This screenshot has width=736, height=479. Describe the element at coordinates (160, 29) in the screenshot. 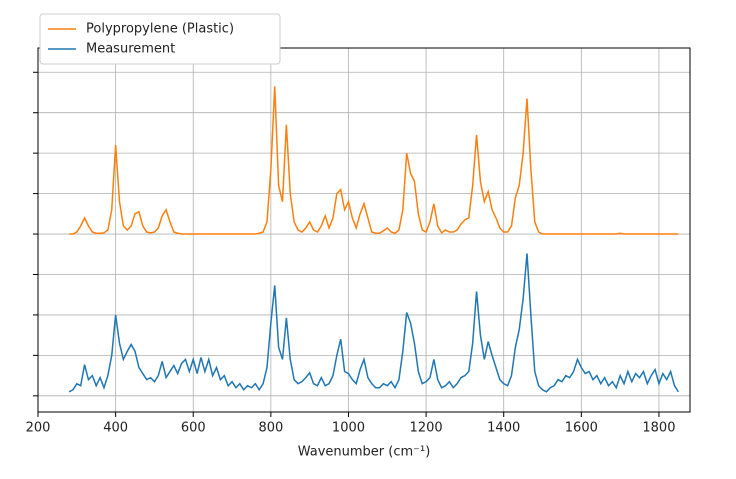

I see `legend-label: Polypropylene (Plastic)` at that location.